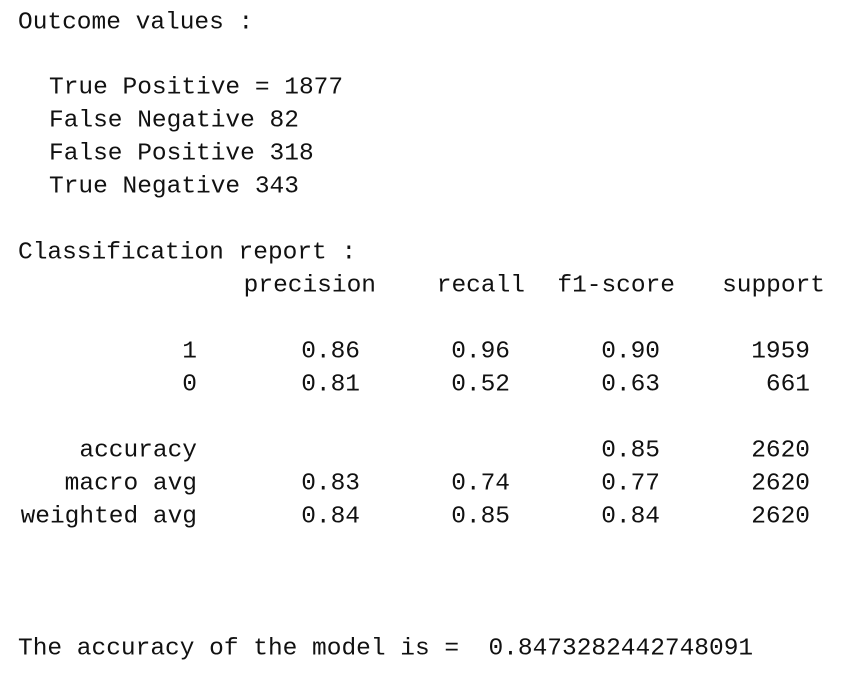  I want to click on cell: 0.63, so click(630, 384).